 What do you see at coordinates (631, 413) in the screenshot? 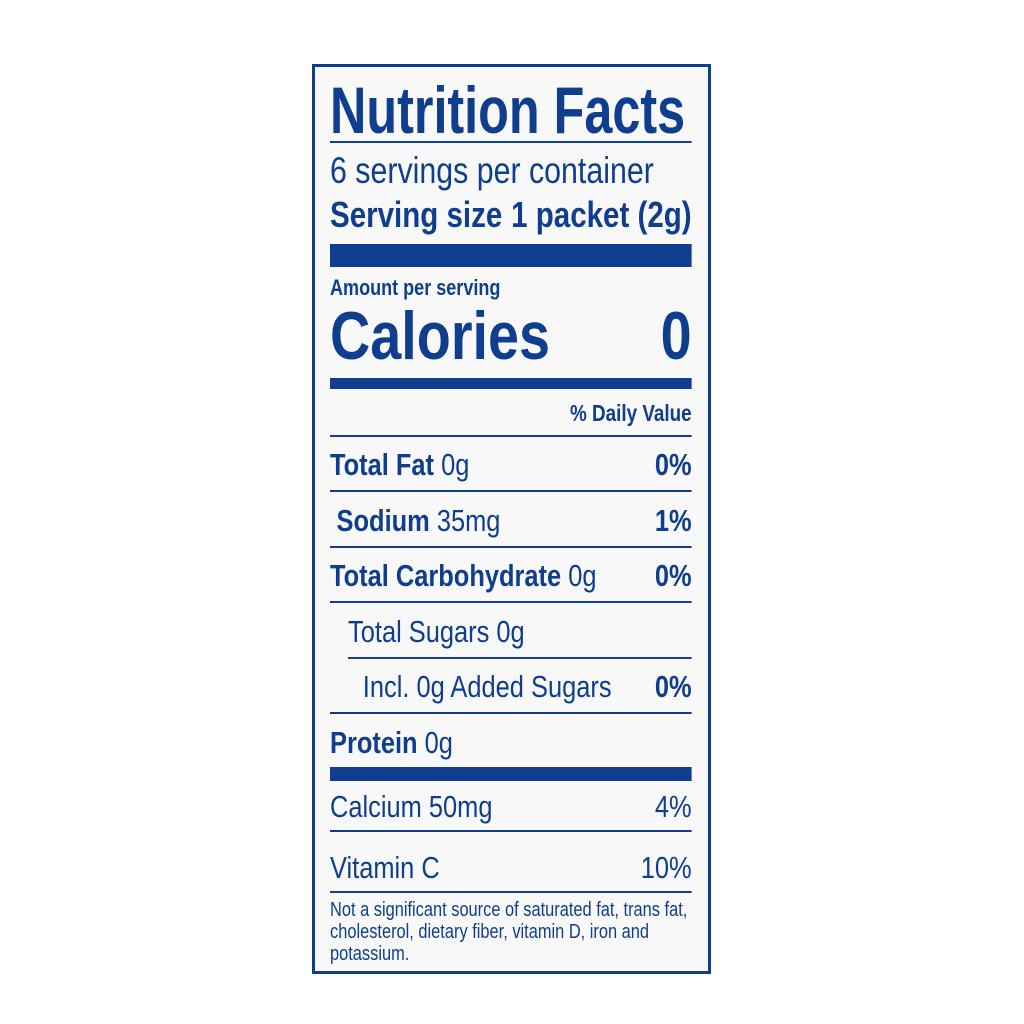
I see `daily-value-header-text: % Daily Value` at bounding box center [631, 413].